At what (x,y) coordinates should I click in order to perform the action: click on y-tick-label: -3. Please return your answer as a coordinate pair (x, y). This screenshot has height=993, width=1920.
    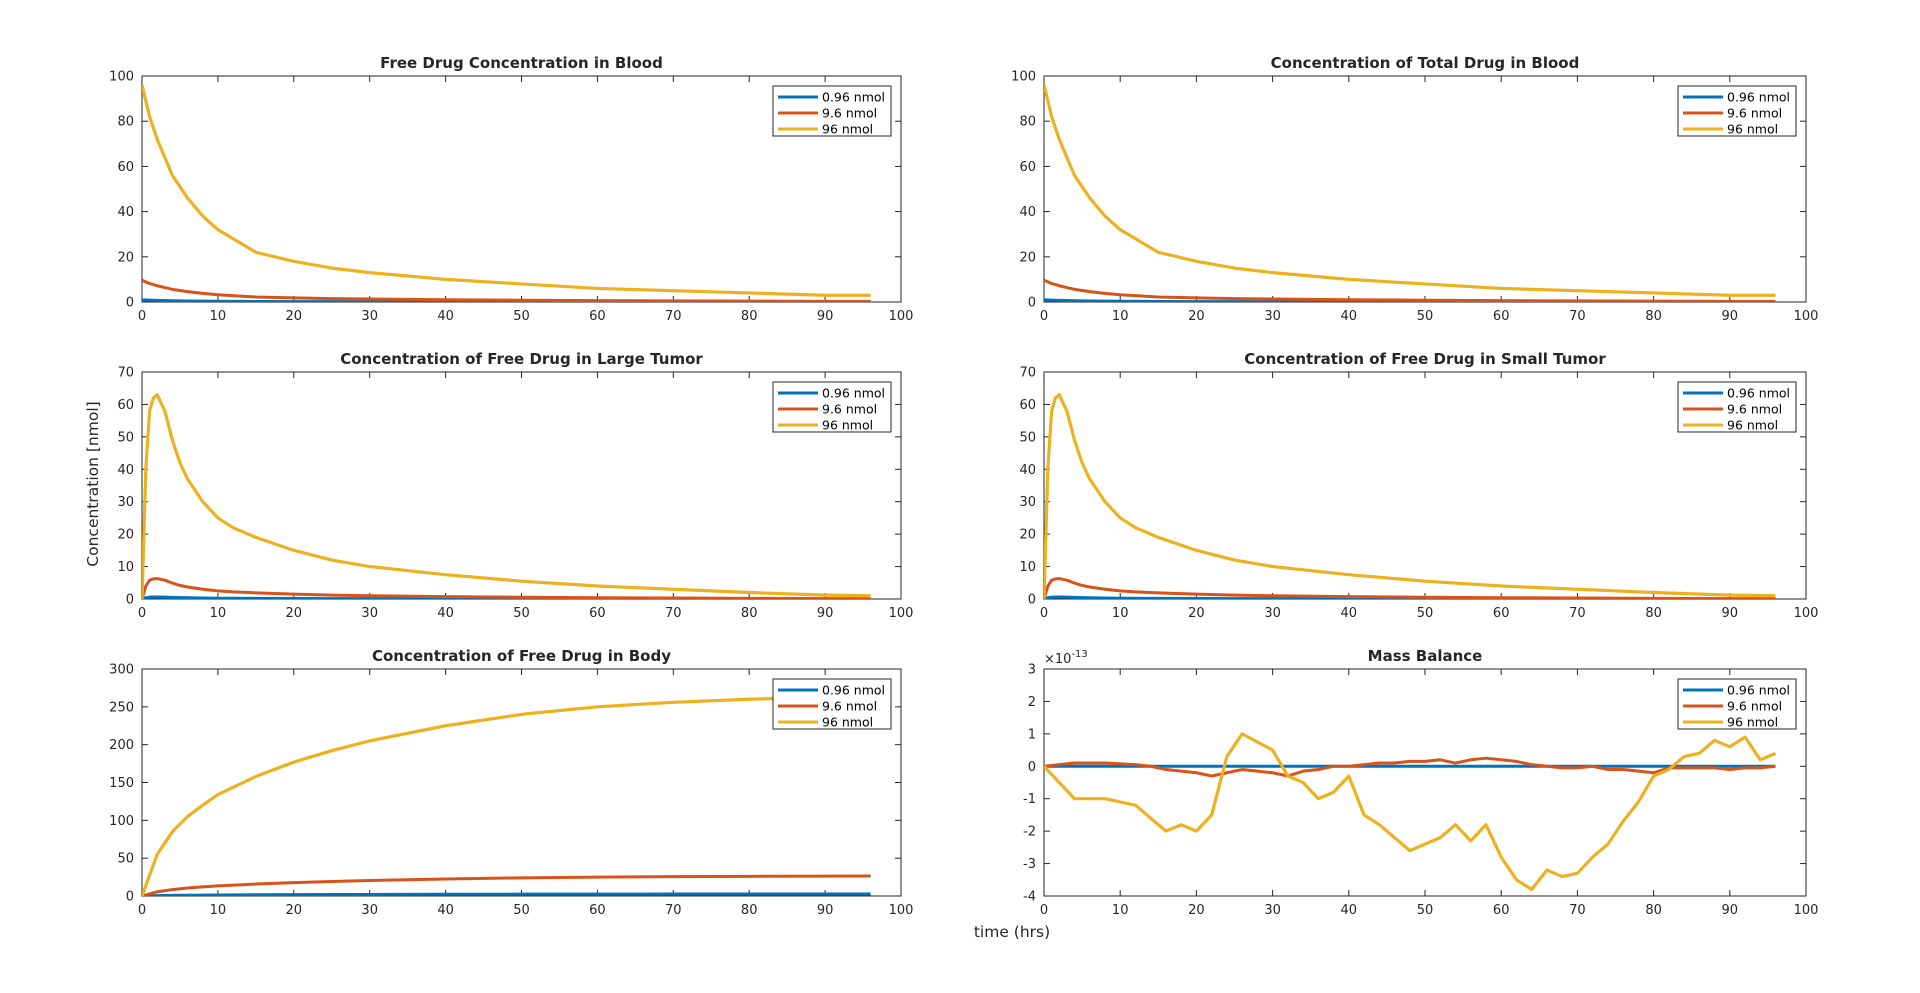
    Looking at the image, I should click on (1029, 864).